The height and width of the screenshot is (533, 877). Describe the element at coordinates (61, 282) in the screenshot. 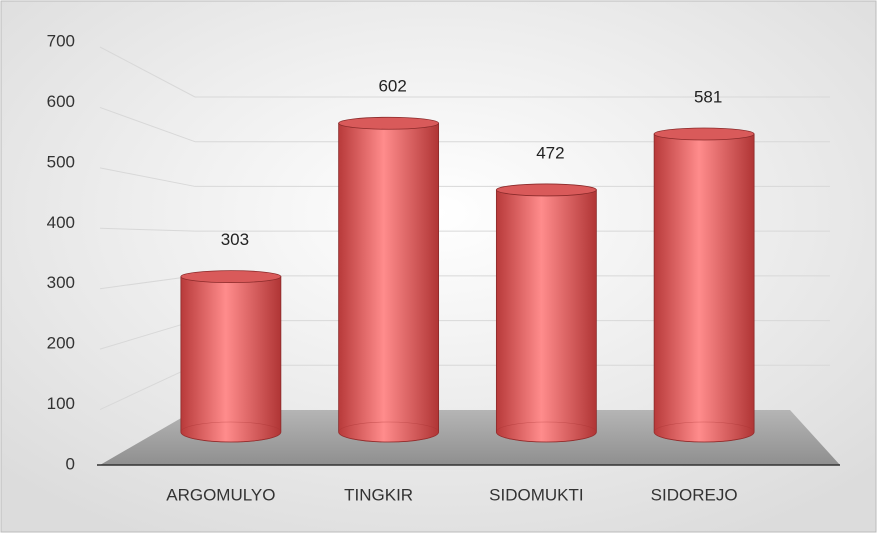

I see `y-tick-label: 300` at that location.